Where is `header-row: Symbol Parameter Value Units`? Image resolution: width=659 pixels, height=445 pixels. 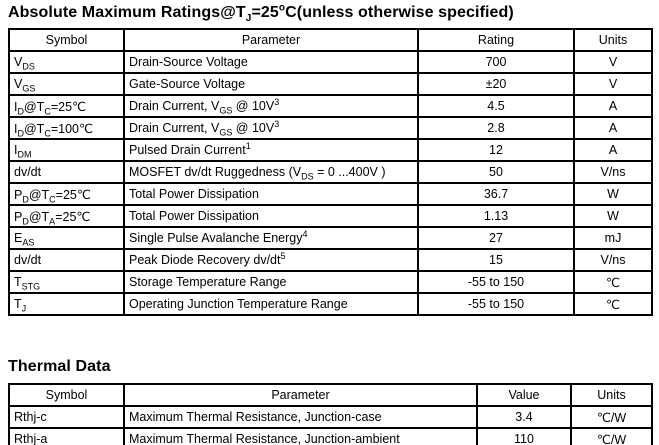 header-row: Symbol Parameter Value Units is located at coordinates (330, 395).